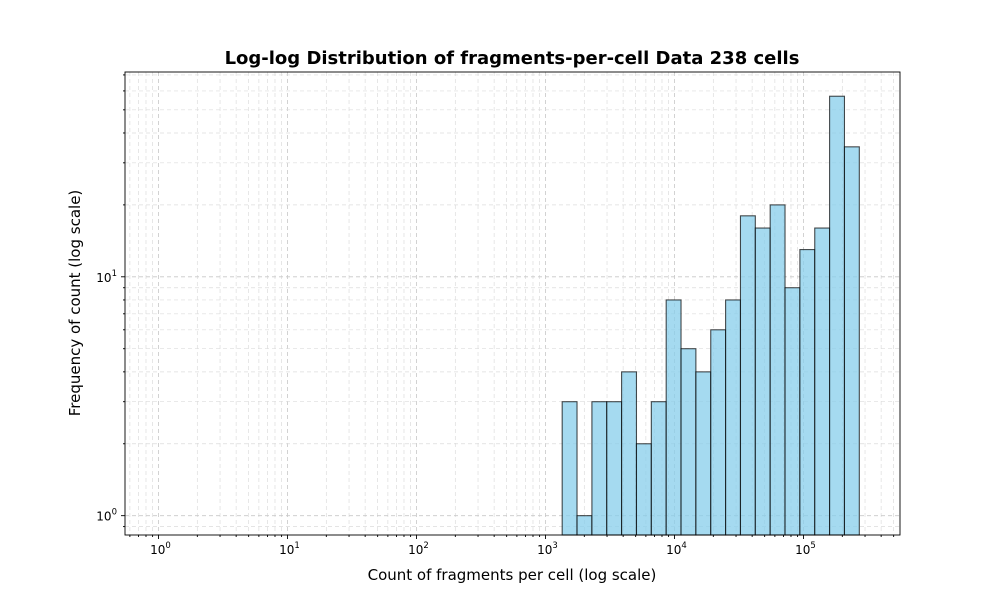 The image size is (1000, 600). Describe the element at coordinates (676, 549) in the screenshot. I see `x-tick-label: 10⁴` at that location.